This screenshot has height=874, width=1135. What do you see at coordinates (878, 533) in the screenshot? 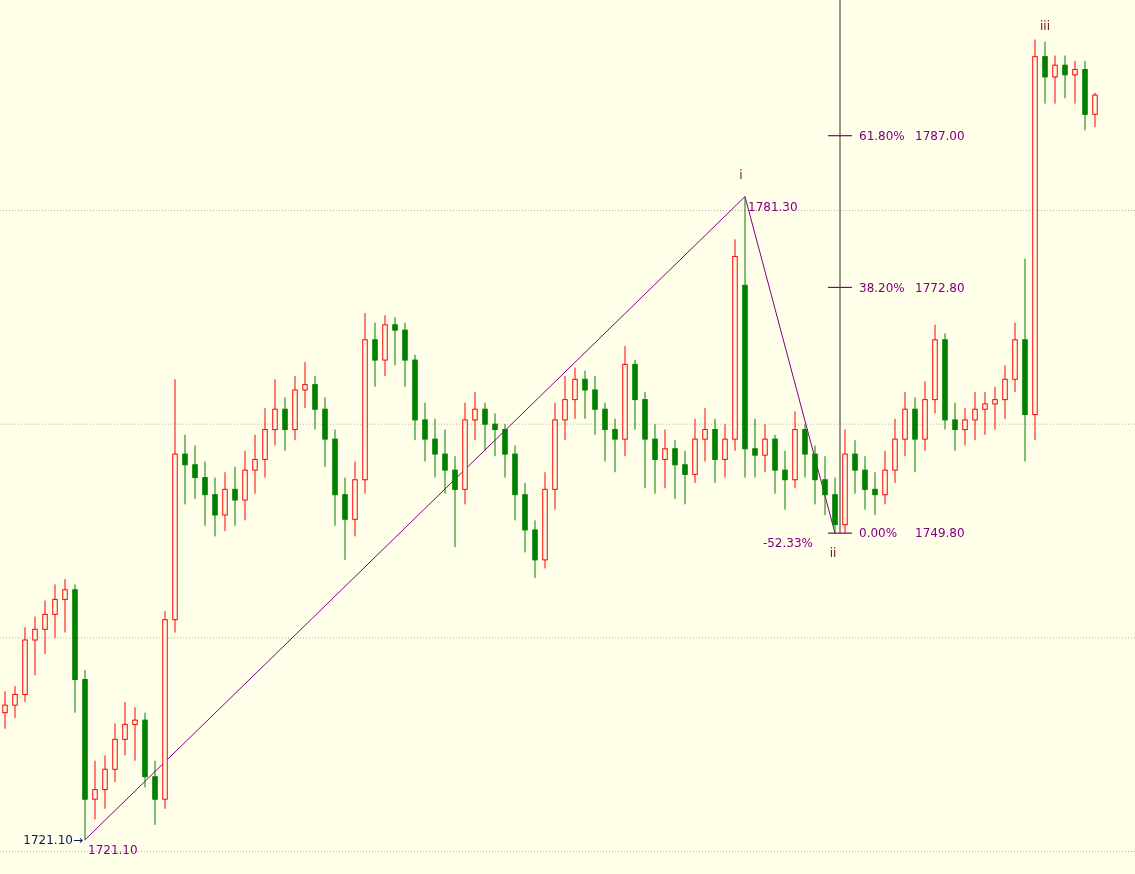
I see `annotation: 0.00%` at bounding box center [878, 533].